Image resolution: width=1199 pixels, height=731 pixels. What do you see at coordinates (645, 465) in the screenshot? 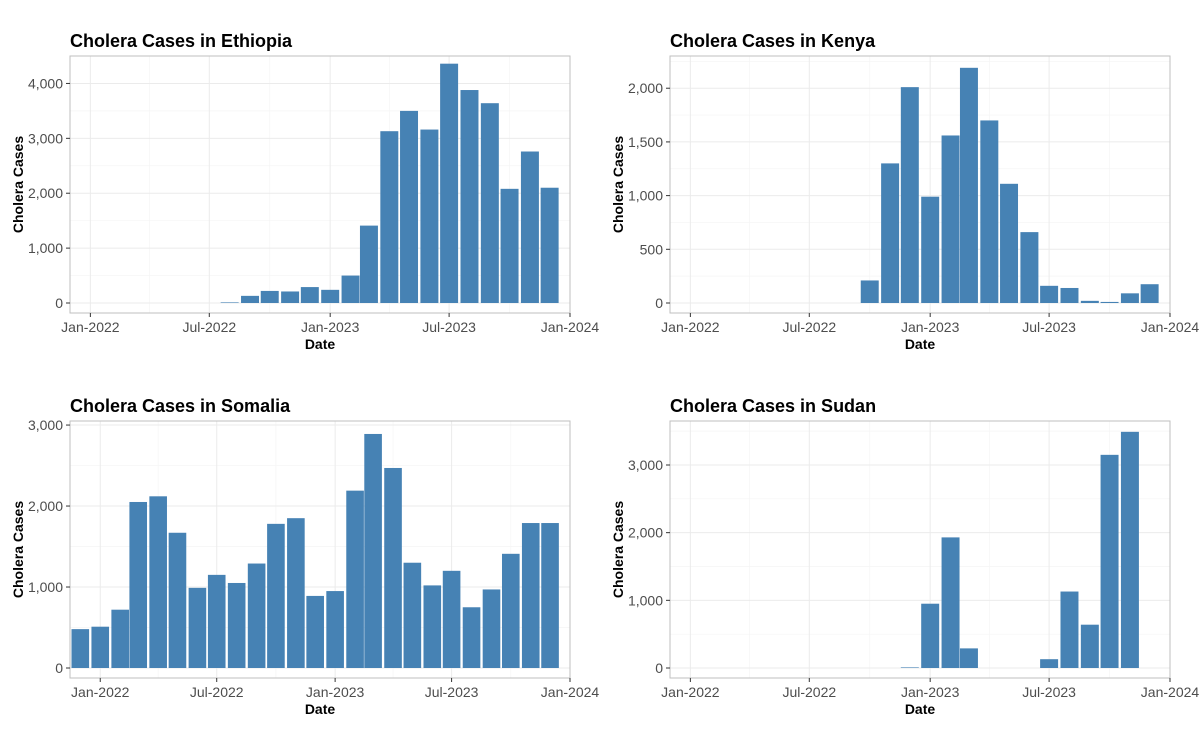
I see `y-tick-label: 3,000` at bounding box center [645, 465].